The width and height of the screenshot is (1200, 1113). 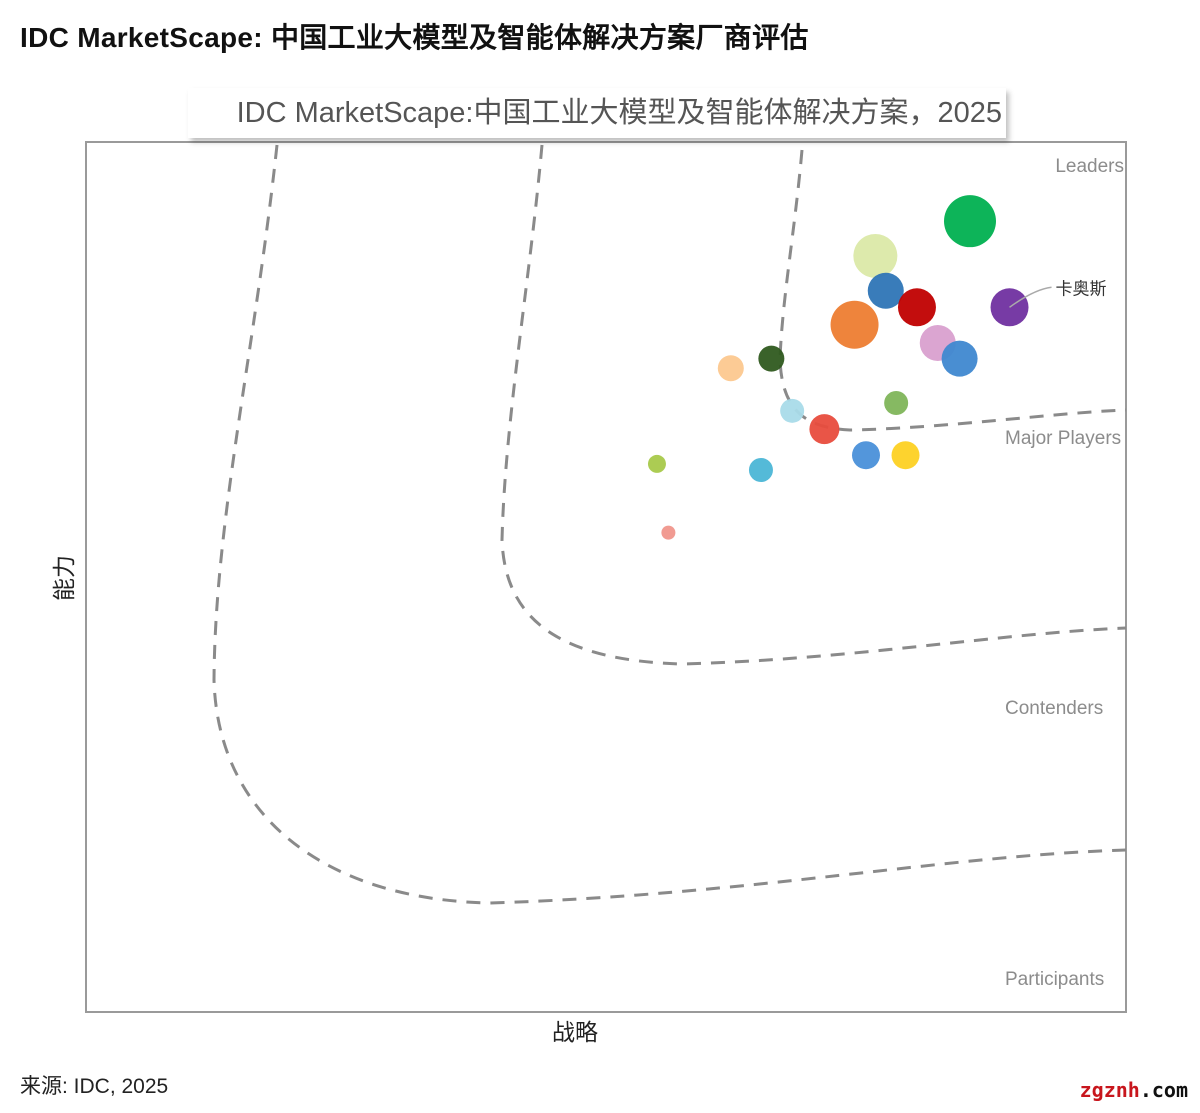 I want to click on segment-label-leaders: Leaders, so click(x=1089, y=166).